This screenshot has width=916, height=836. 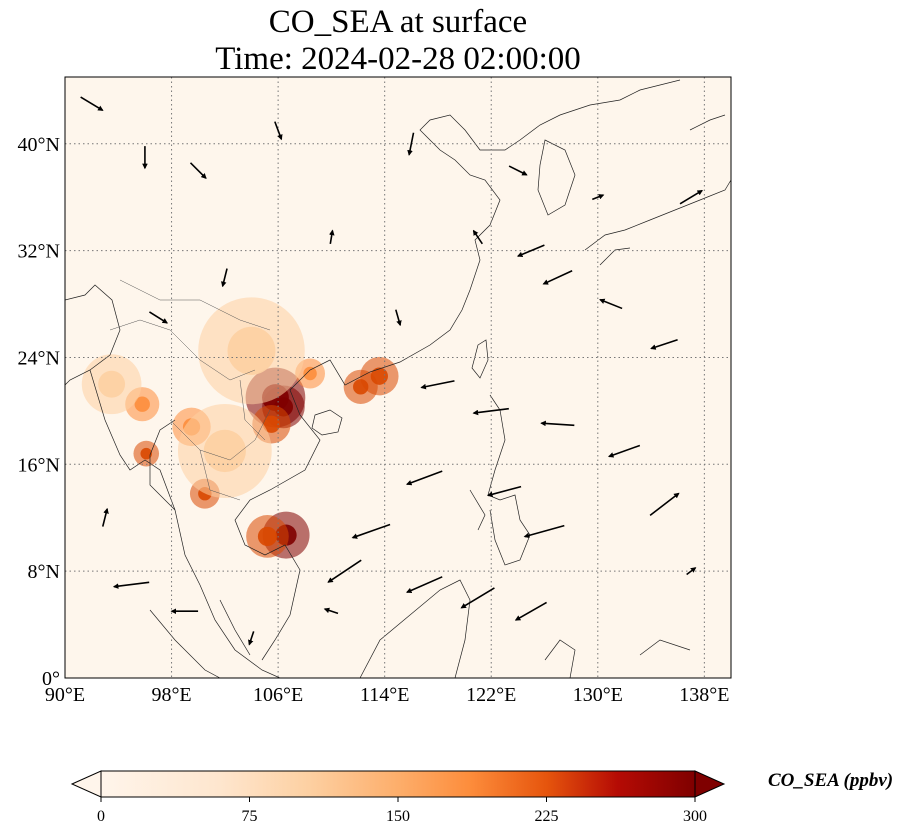 What do you see at coordinates (695, 816) in the screenshot?
I see `colorbar-tick-label: 300` at bounding box center [695, 816].